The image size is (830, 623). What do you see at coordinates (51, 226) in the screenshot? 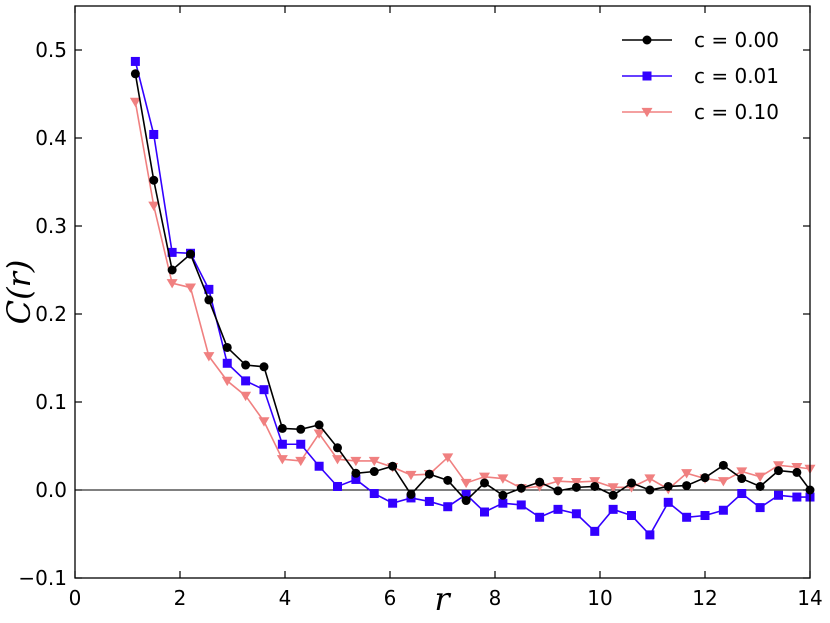
I see `y-tick-label: 0.3` at bounding box center [51, 226].